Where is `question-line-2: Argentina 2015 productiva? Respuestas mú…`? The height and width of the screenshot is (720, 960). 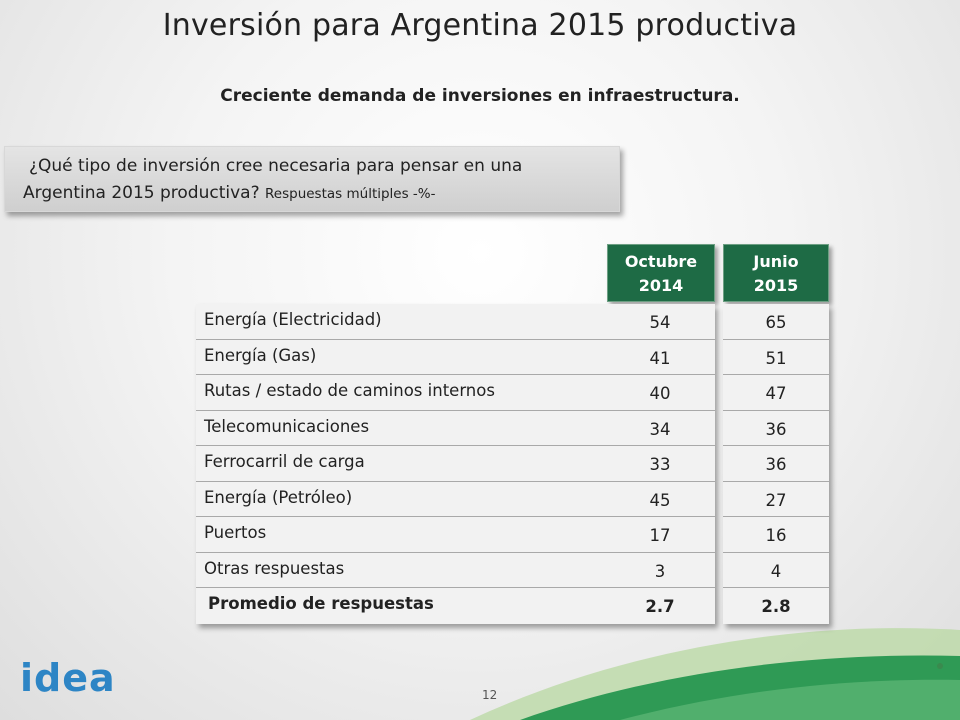 question-line-2: Argentina 2015 productiva? Respuestas mú… is located at coordinates (316, 194).